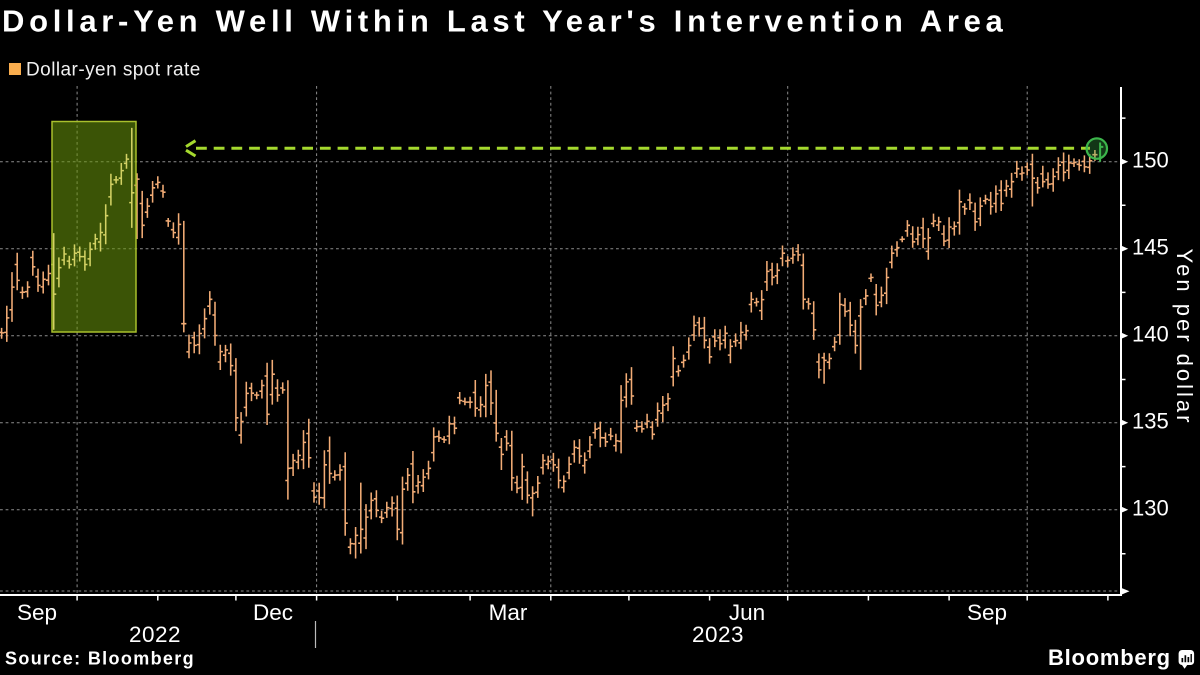 The height and width of the screenshot is (675, 1200). Describe the element at coordinates (1150, 334) in the screenshot. I see `svg-text: 140` at that location.